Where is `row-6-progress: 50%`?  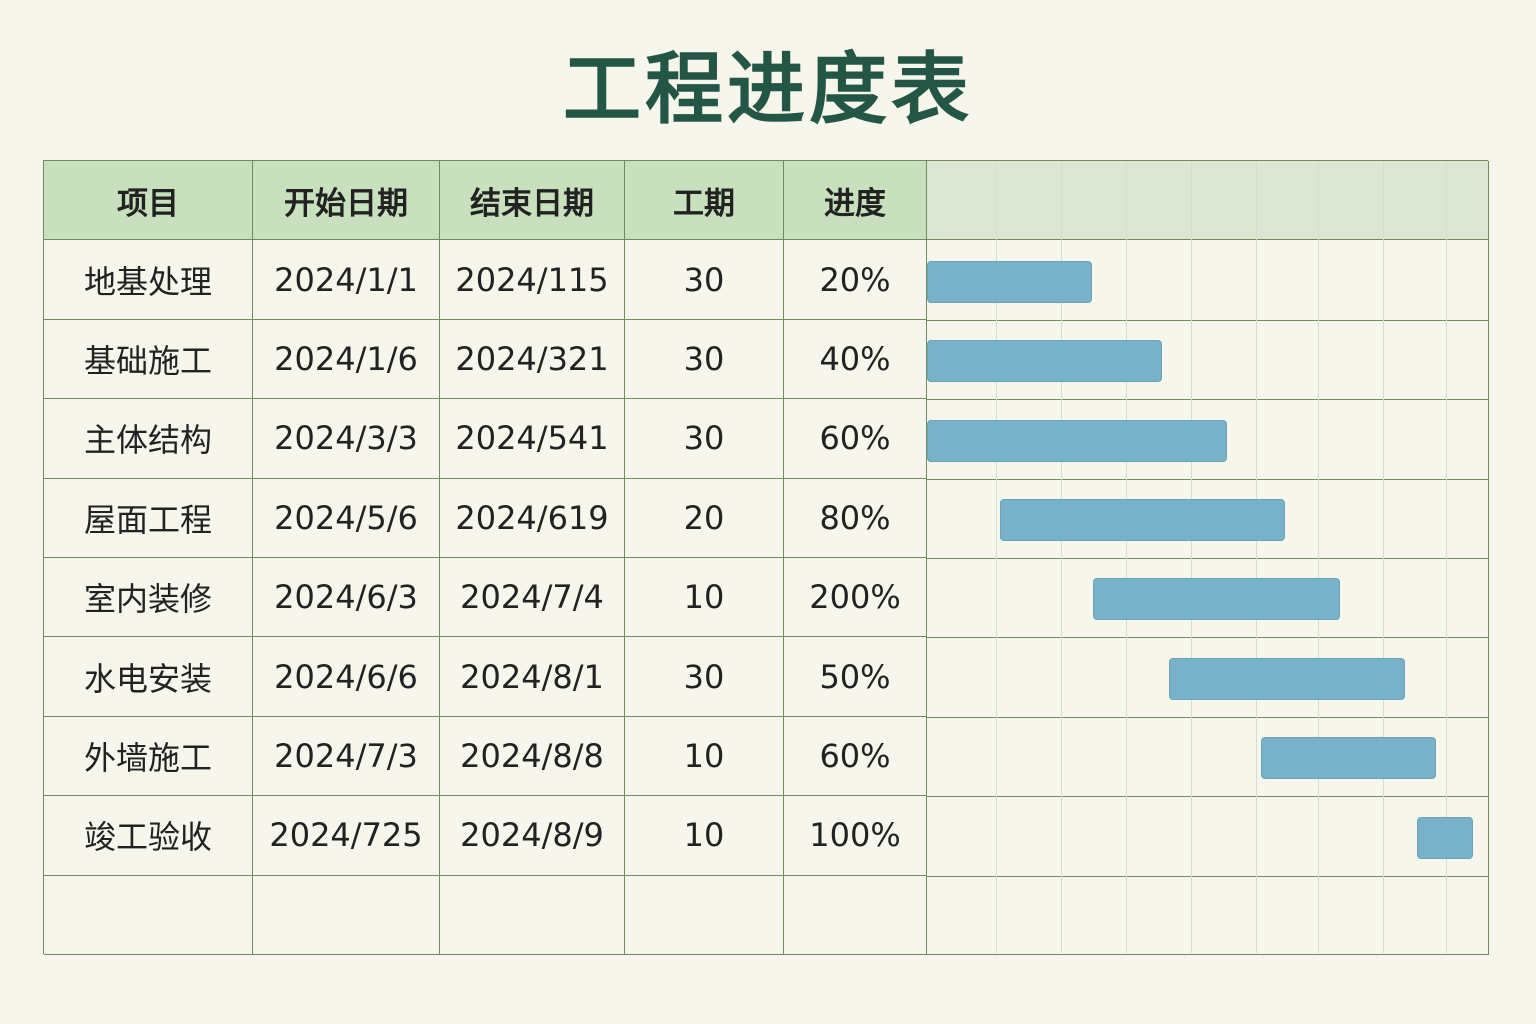
row-6-progress: 50% is located at coordinates (855, 677).